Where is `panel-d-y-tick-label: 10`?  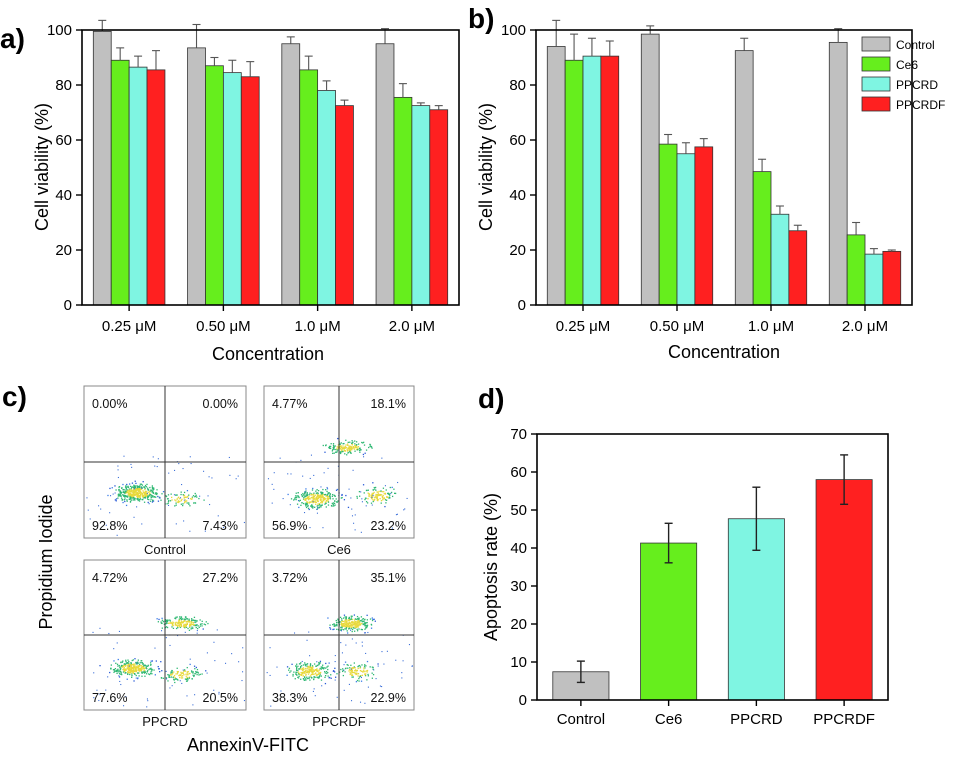
panel-d-y-tick-label: 10 is located at coordinates (518, 662).